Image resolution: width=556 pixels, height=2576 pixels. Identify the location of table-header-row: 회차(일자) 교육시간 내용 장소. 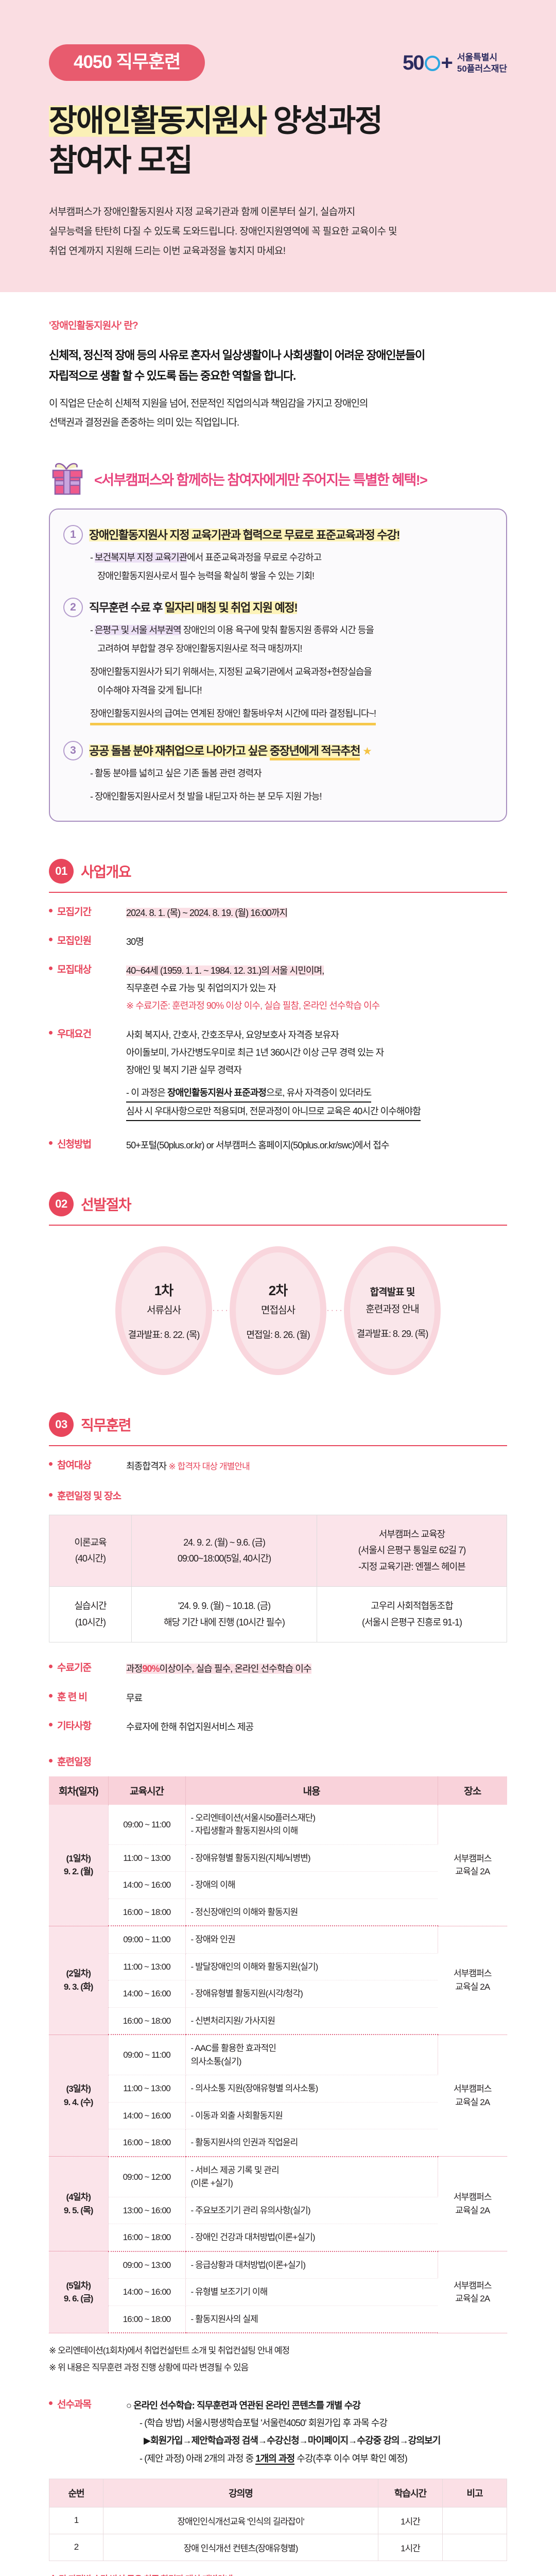
(278, 1790).